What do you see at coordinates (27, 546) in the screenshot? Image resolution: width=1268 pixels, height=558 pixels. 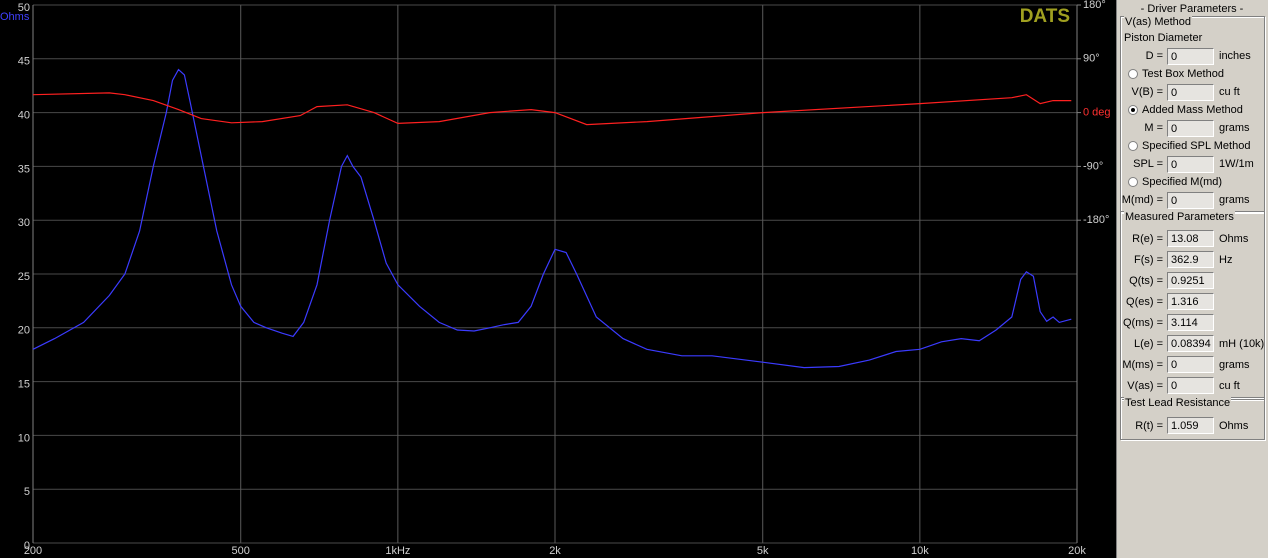 I see `y-tick-label: 0` at bounding box center [27, 546].